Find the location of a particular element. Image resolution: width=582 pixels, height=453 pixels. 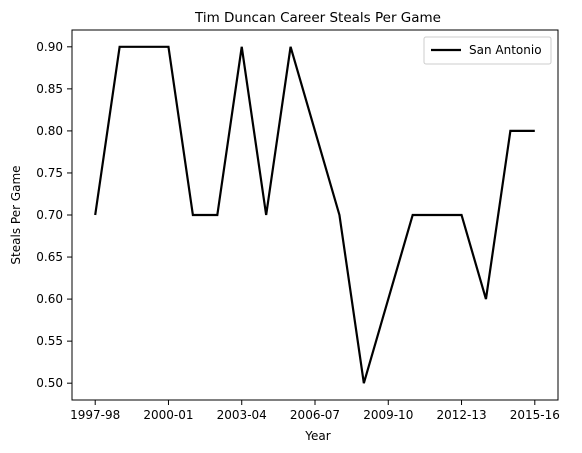

x-axis-label: Year is located at coordinates (317, 436).